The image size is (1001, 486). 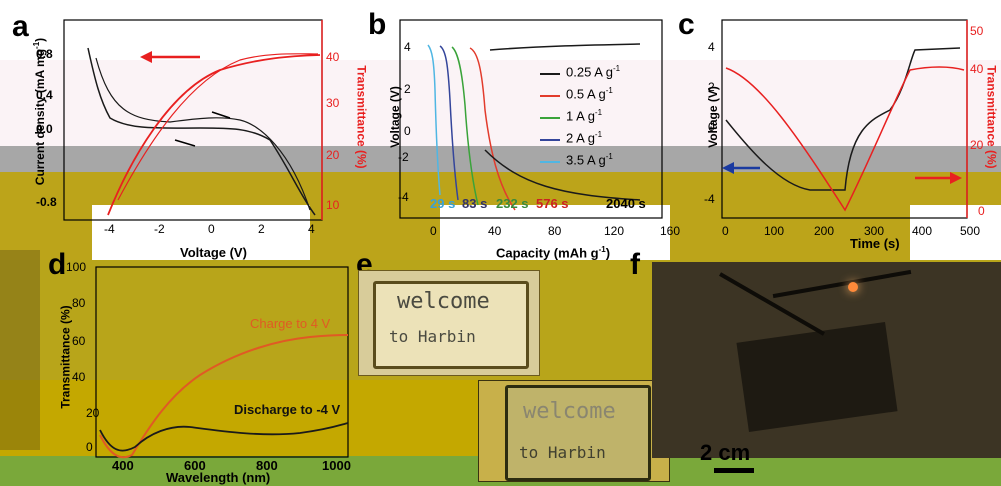 What do you see at coordinates (562, 452) in the screenshot?
I see `panel-e-text-harbin-b: to Harbin` at bounding box center [562, 452].